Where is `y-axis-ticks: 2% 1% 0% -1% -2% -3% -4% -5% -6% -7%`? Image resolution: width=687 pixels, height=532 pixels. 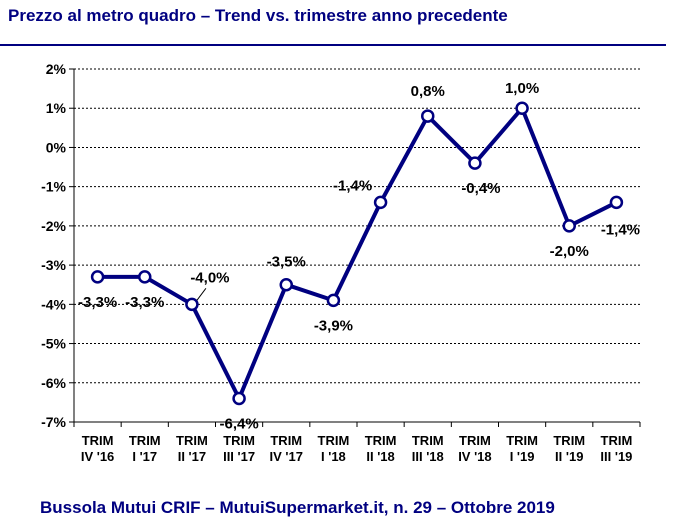
y-axis-ticks: 2% 1% 0% -1% -2% -3% -4% -5% -6% -7% is located at coordinates (58, 245).